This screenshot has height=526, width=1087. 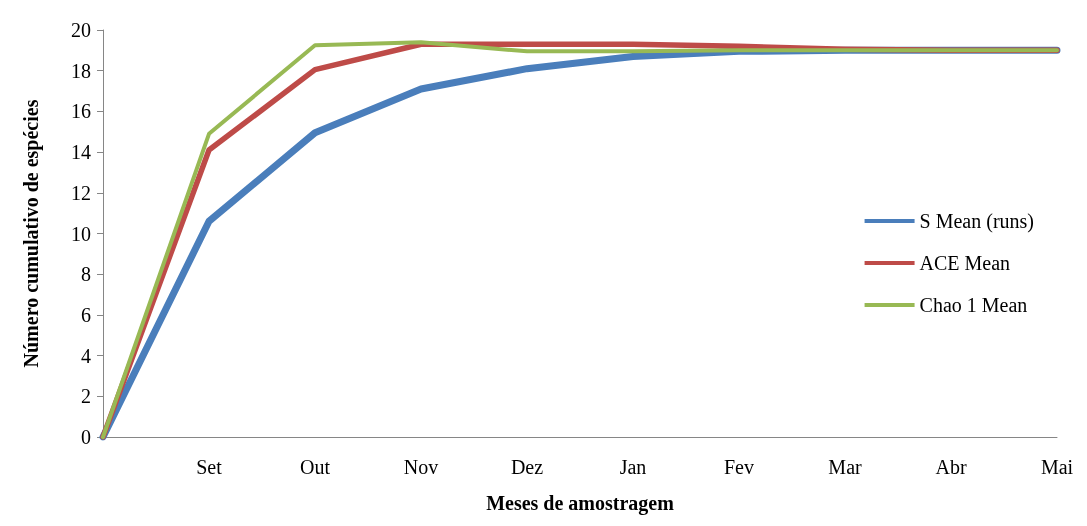 What do you see at coordinates (81, 233) in the screenshot?
I see `y-tick-label: 10` at bounding box center [81, 233].